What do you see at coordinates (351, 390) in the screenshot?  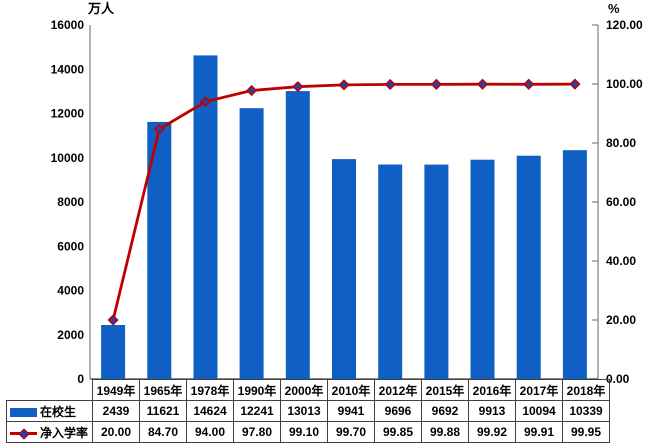 I see `year-header-cell: 2010年` at bounding box center [351, 390].